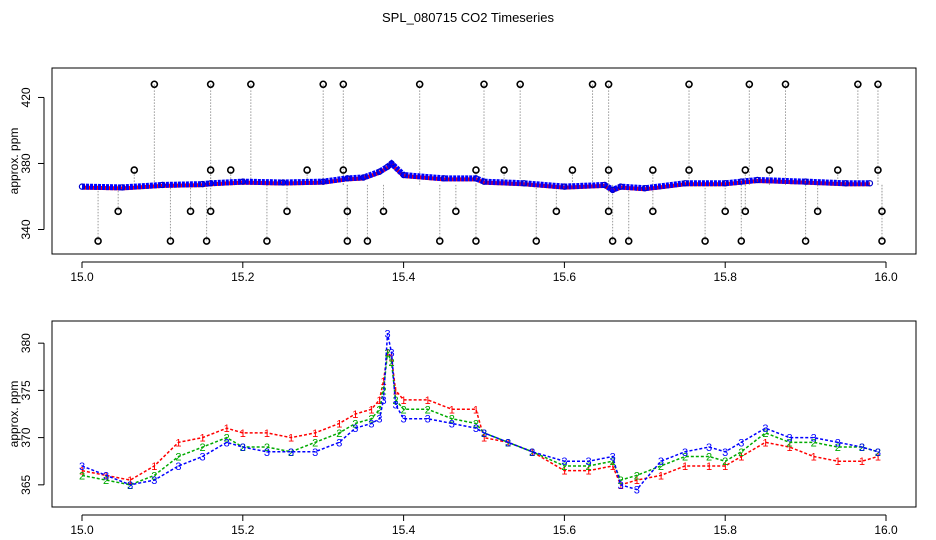 This screenshot has width=936, height=540. Describe the element at coordinates (14, 161) in the screenshot. I see `top-y-axis-title: approx. ppm` at that location.